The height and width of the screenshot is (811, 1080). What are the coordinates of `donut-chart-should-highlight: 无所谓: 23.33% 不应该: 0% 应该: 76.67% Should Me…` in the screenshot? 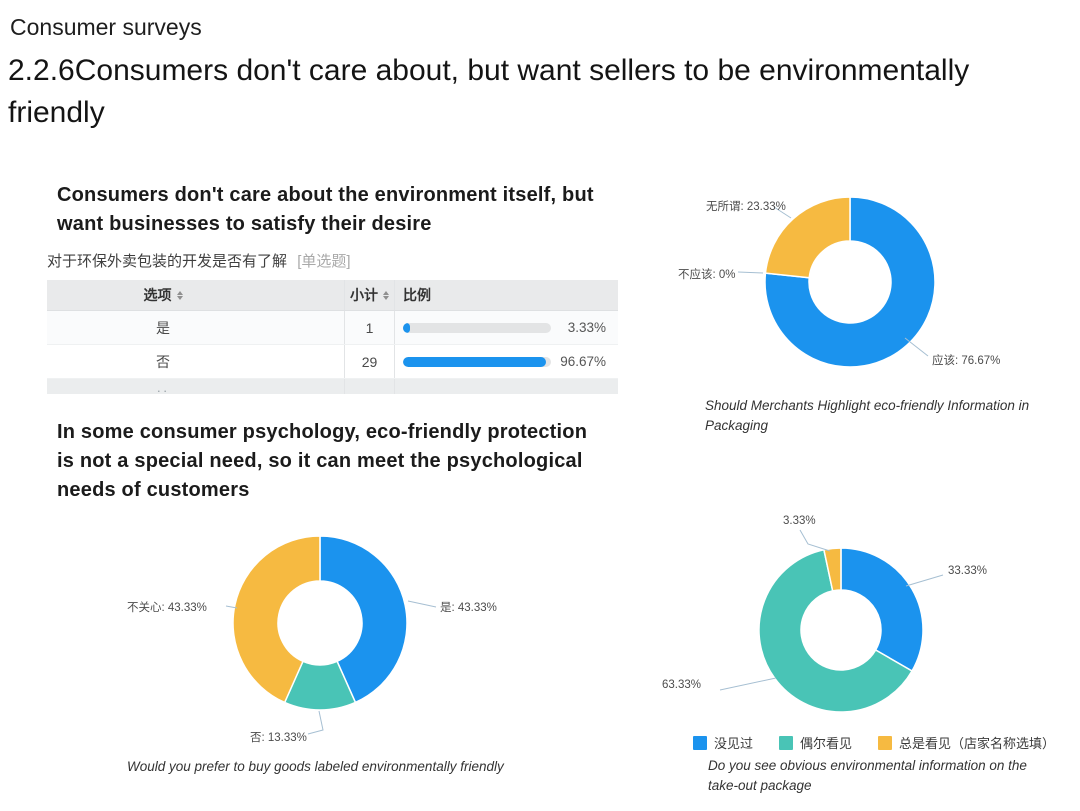 It's located at (865, 315).